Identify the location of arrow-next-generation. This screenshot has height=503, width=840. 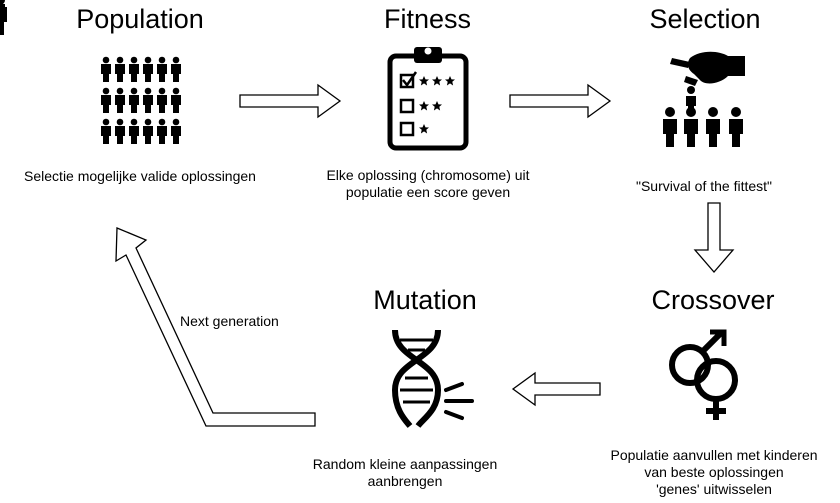
(215, 327).